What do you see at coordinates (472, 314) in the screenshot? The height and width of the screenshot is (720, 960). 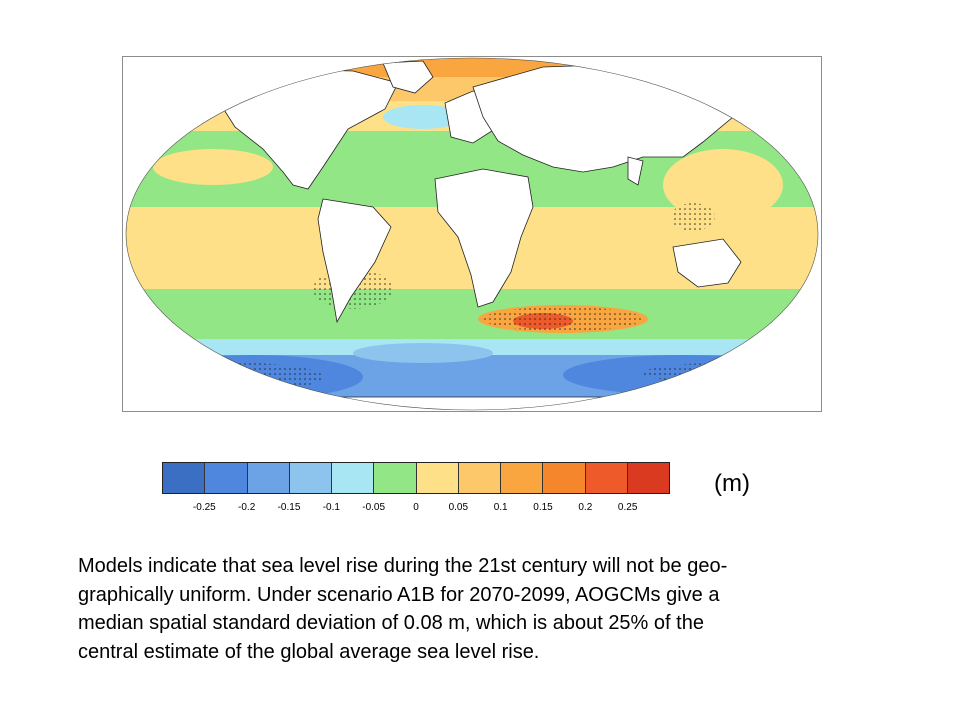 I see `ocean-band-south-green` at bounding box center [472, 314].